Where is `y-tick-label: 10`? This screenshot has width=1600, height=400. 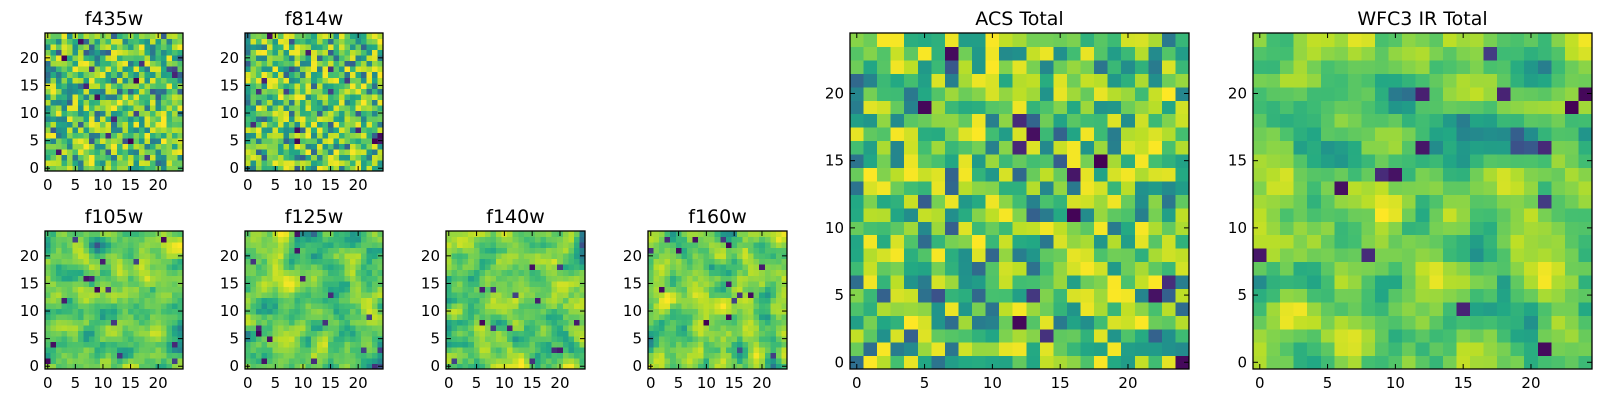
y-tick-label: 10 is located at coordinates (29, 311).